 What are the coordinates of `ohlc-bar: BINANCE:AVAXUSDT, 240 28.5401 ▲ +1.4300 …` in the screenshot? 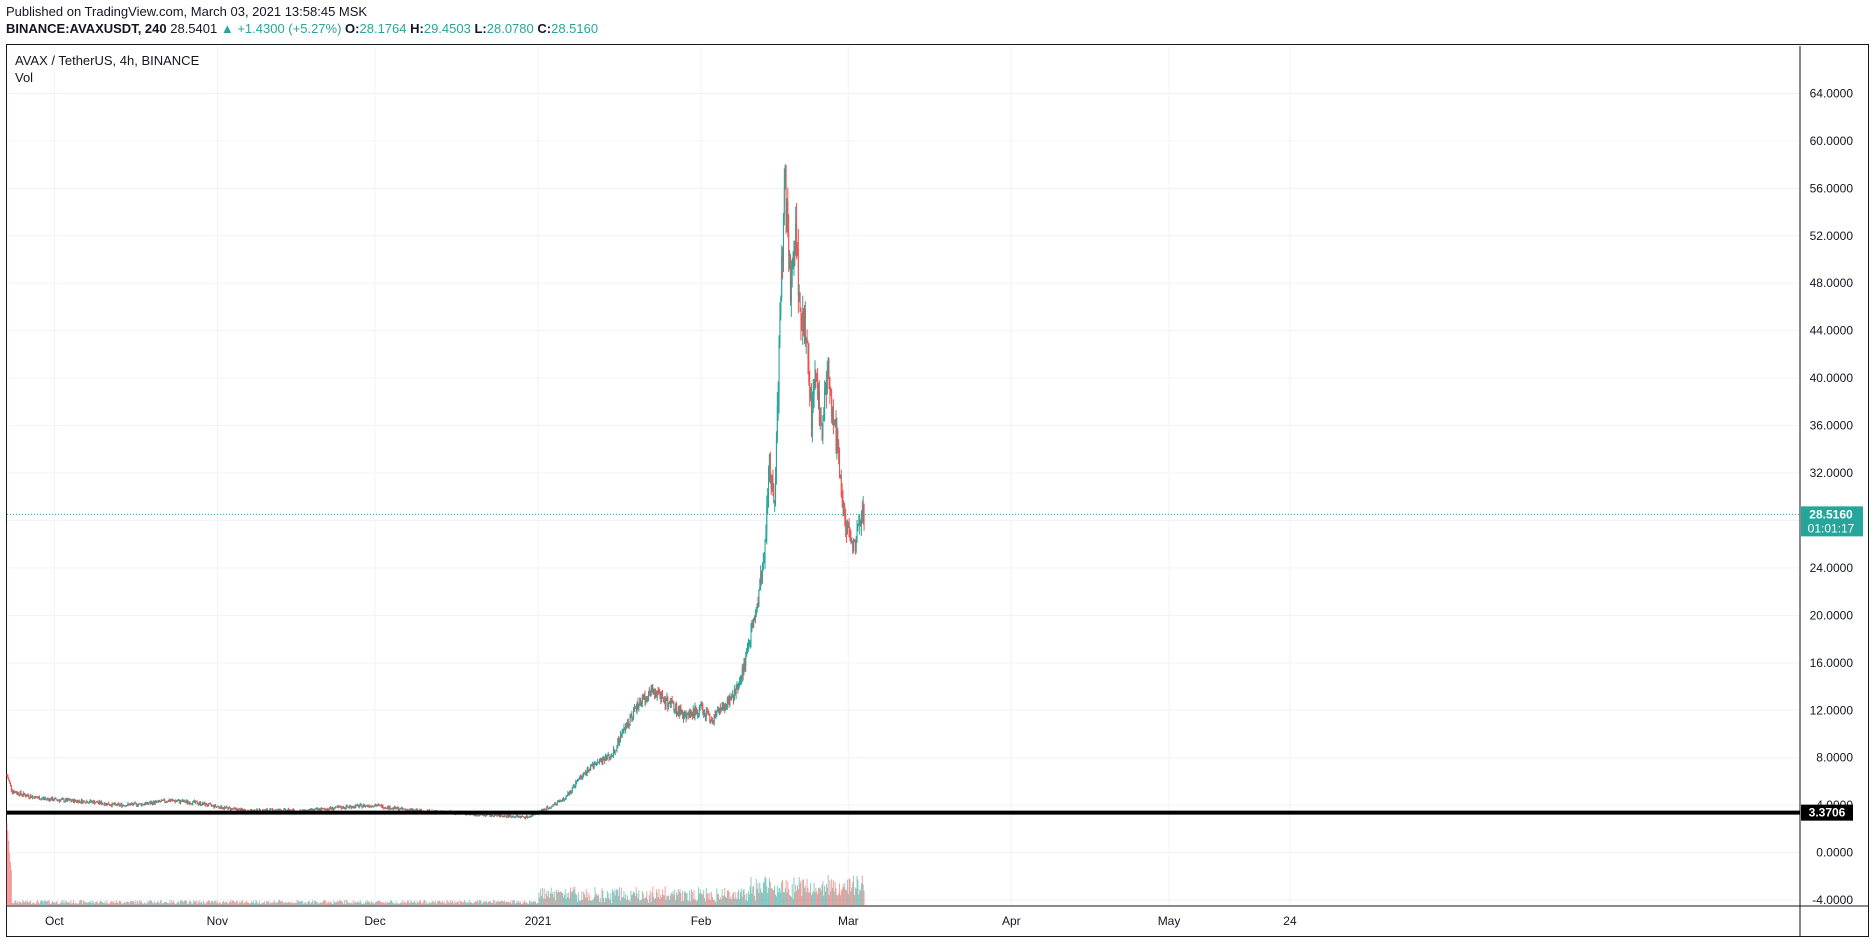 It's located at (302, 28).